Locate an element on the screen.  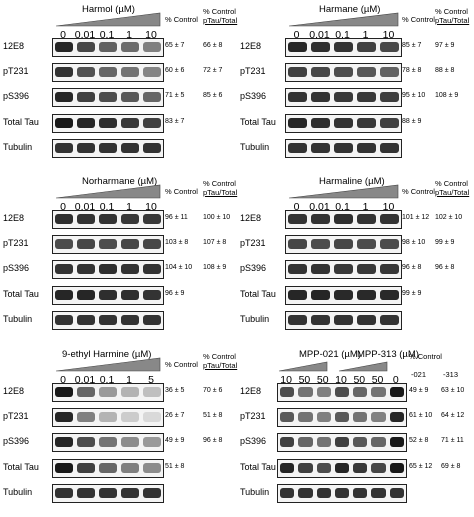
lane-label: 0 is located at coordinates (63, 207).